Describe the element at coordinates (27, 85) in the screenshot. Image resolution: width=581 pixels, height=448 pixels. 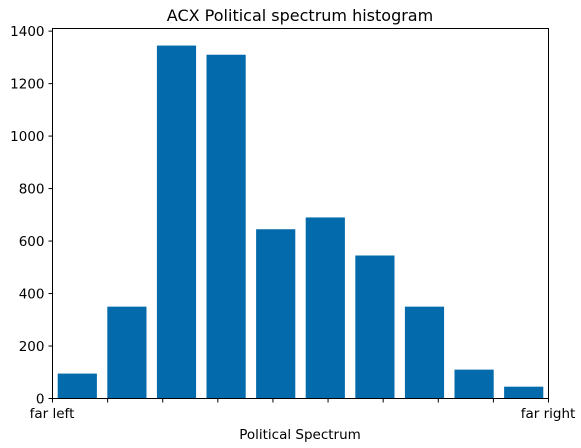
I see `y-tick-label: 1200` at that location.